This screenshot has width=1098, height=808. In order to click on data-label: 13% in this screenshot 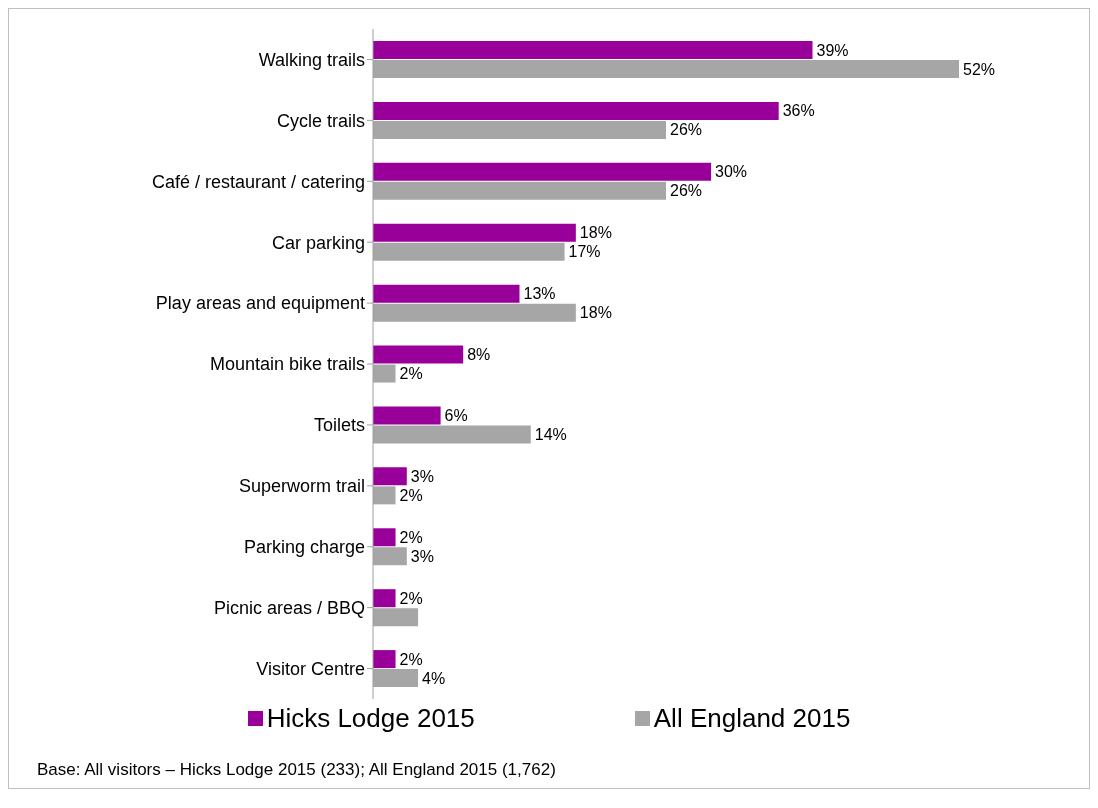, I will do `click(539, 294)`.